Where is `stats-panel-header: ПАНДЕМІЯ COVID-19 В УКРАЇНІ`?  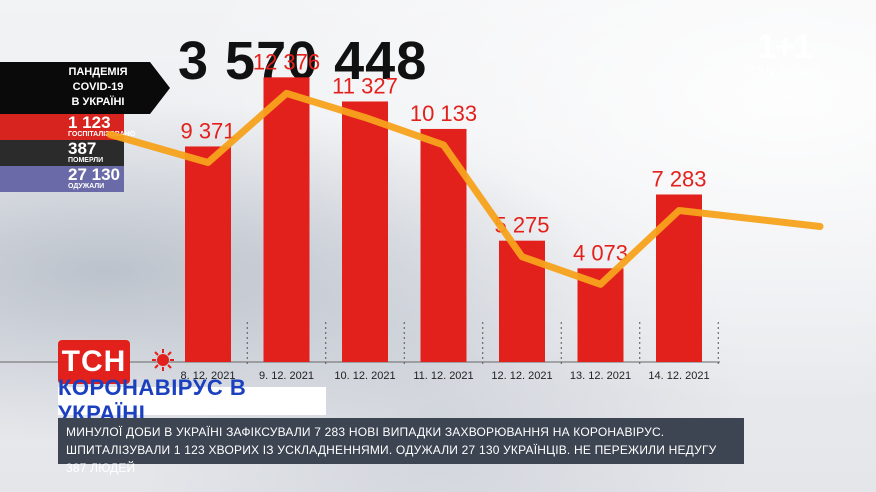 stats-panel-header: ПАНДЕМІЯ COVID-19 В УКРАЇНІ is located at coordinates (85, 88).